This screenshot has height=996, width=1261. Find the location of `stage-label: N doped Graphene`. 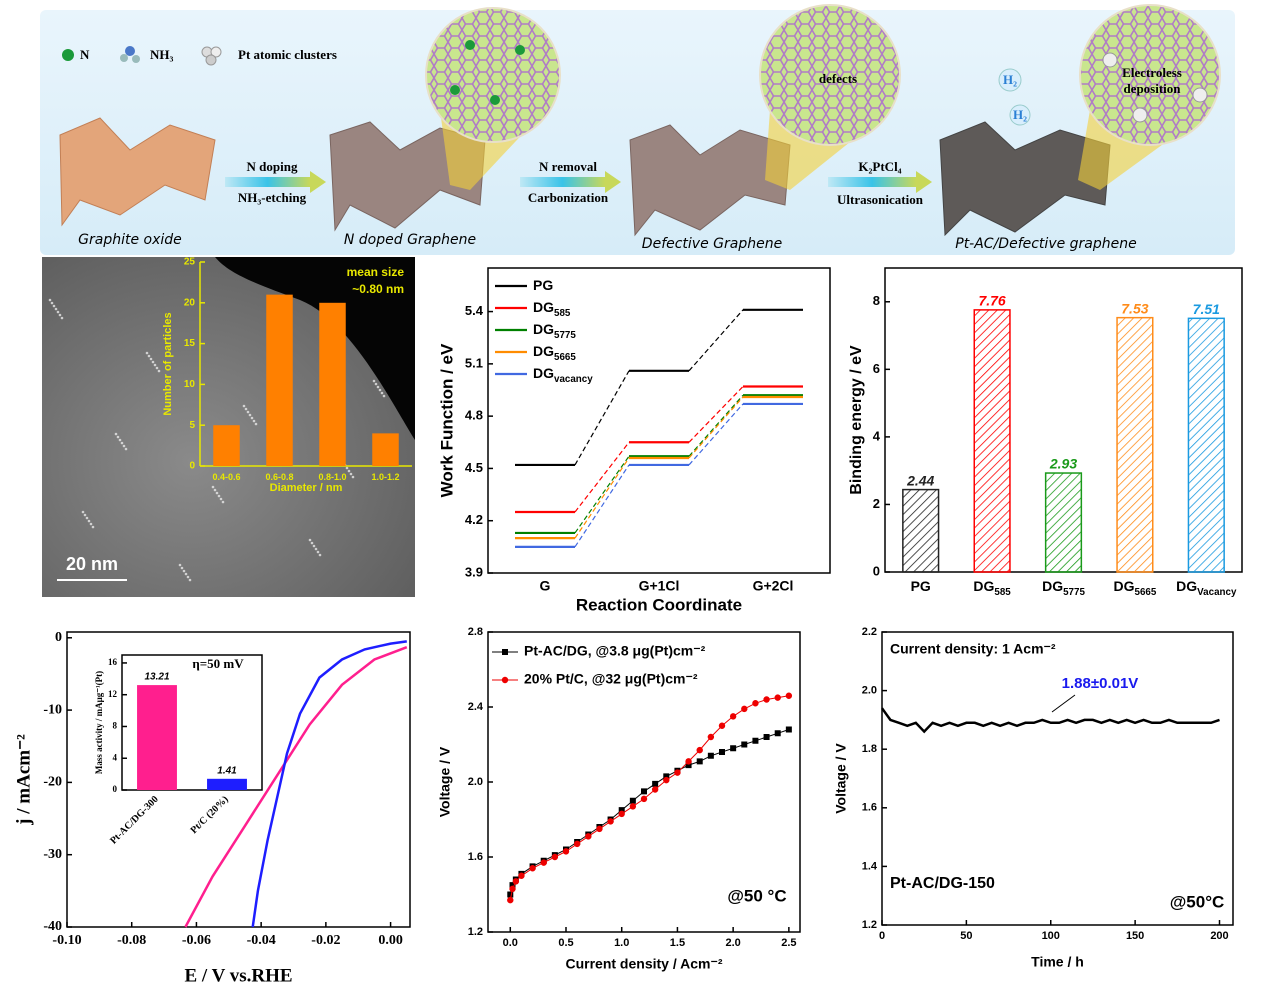

stage-label: N doped Graphene is located at coordinates (410, 240).